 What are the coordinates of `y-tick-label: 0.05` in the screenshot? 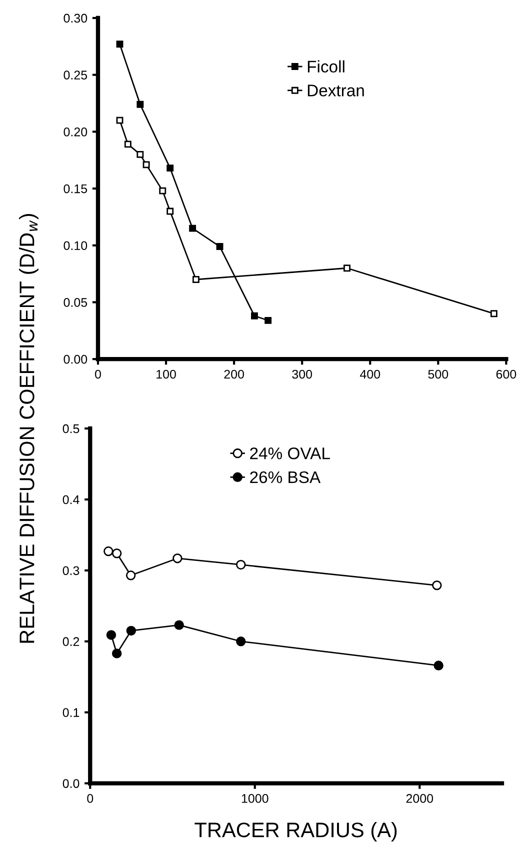 It's located at (76, 302).